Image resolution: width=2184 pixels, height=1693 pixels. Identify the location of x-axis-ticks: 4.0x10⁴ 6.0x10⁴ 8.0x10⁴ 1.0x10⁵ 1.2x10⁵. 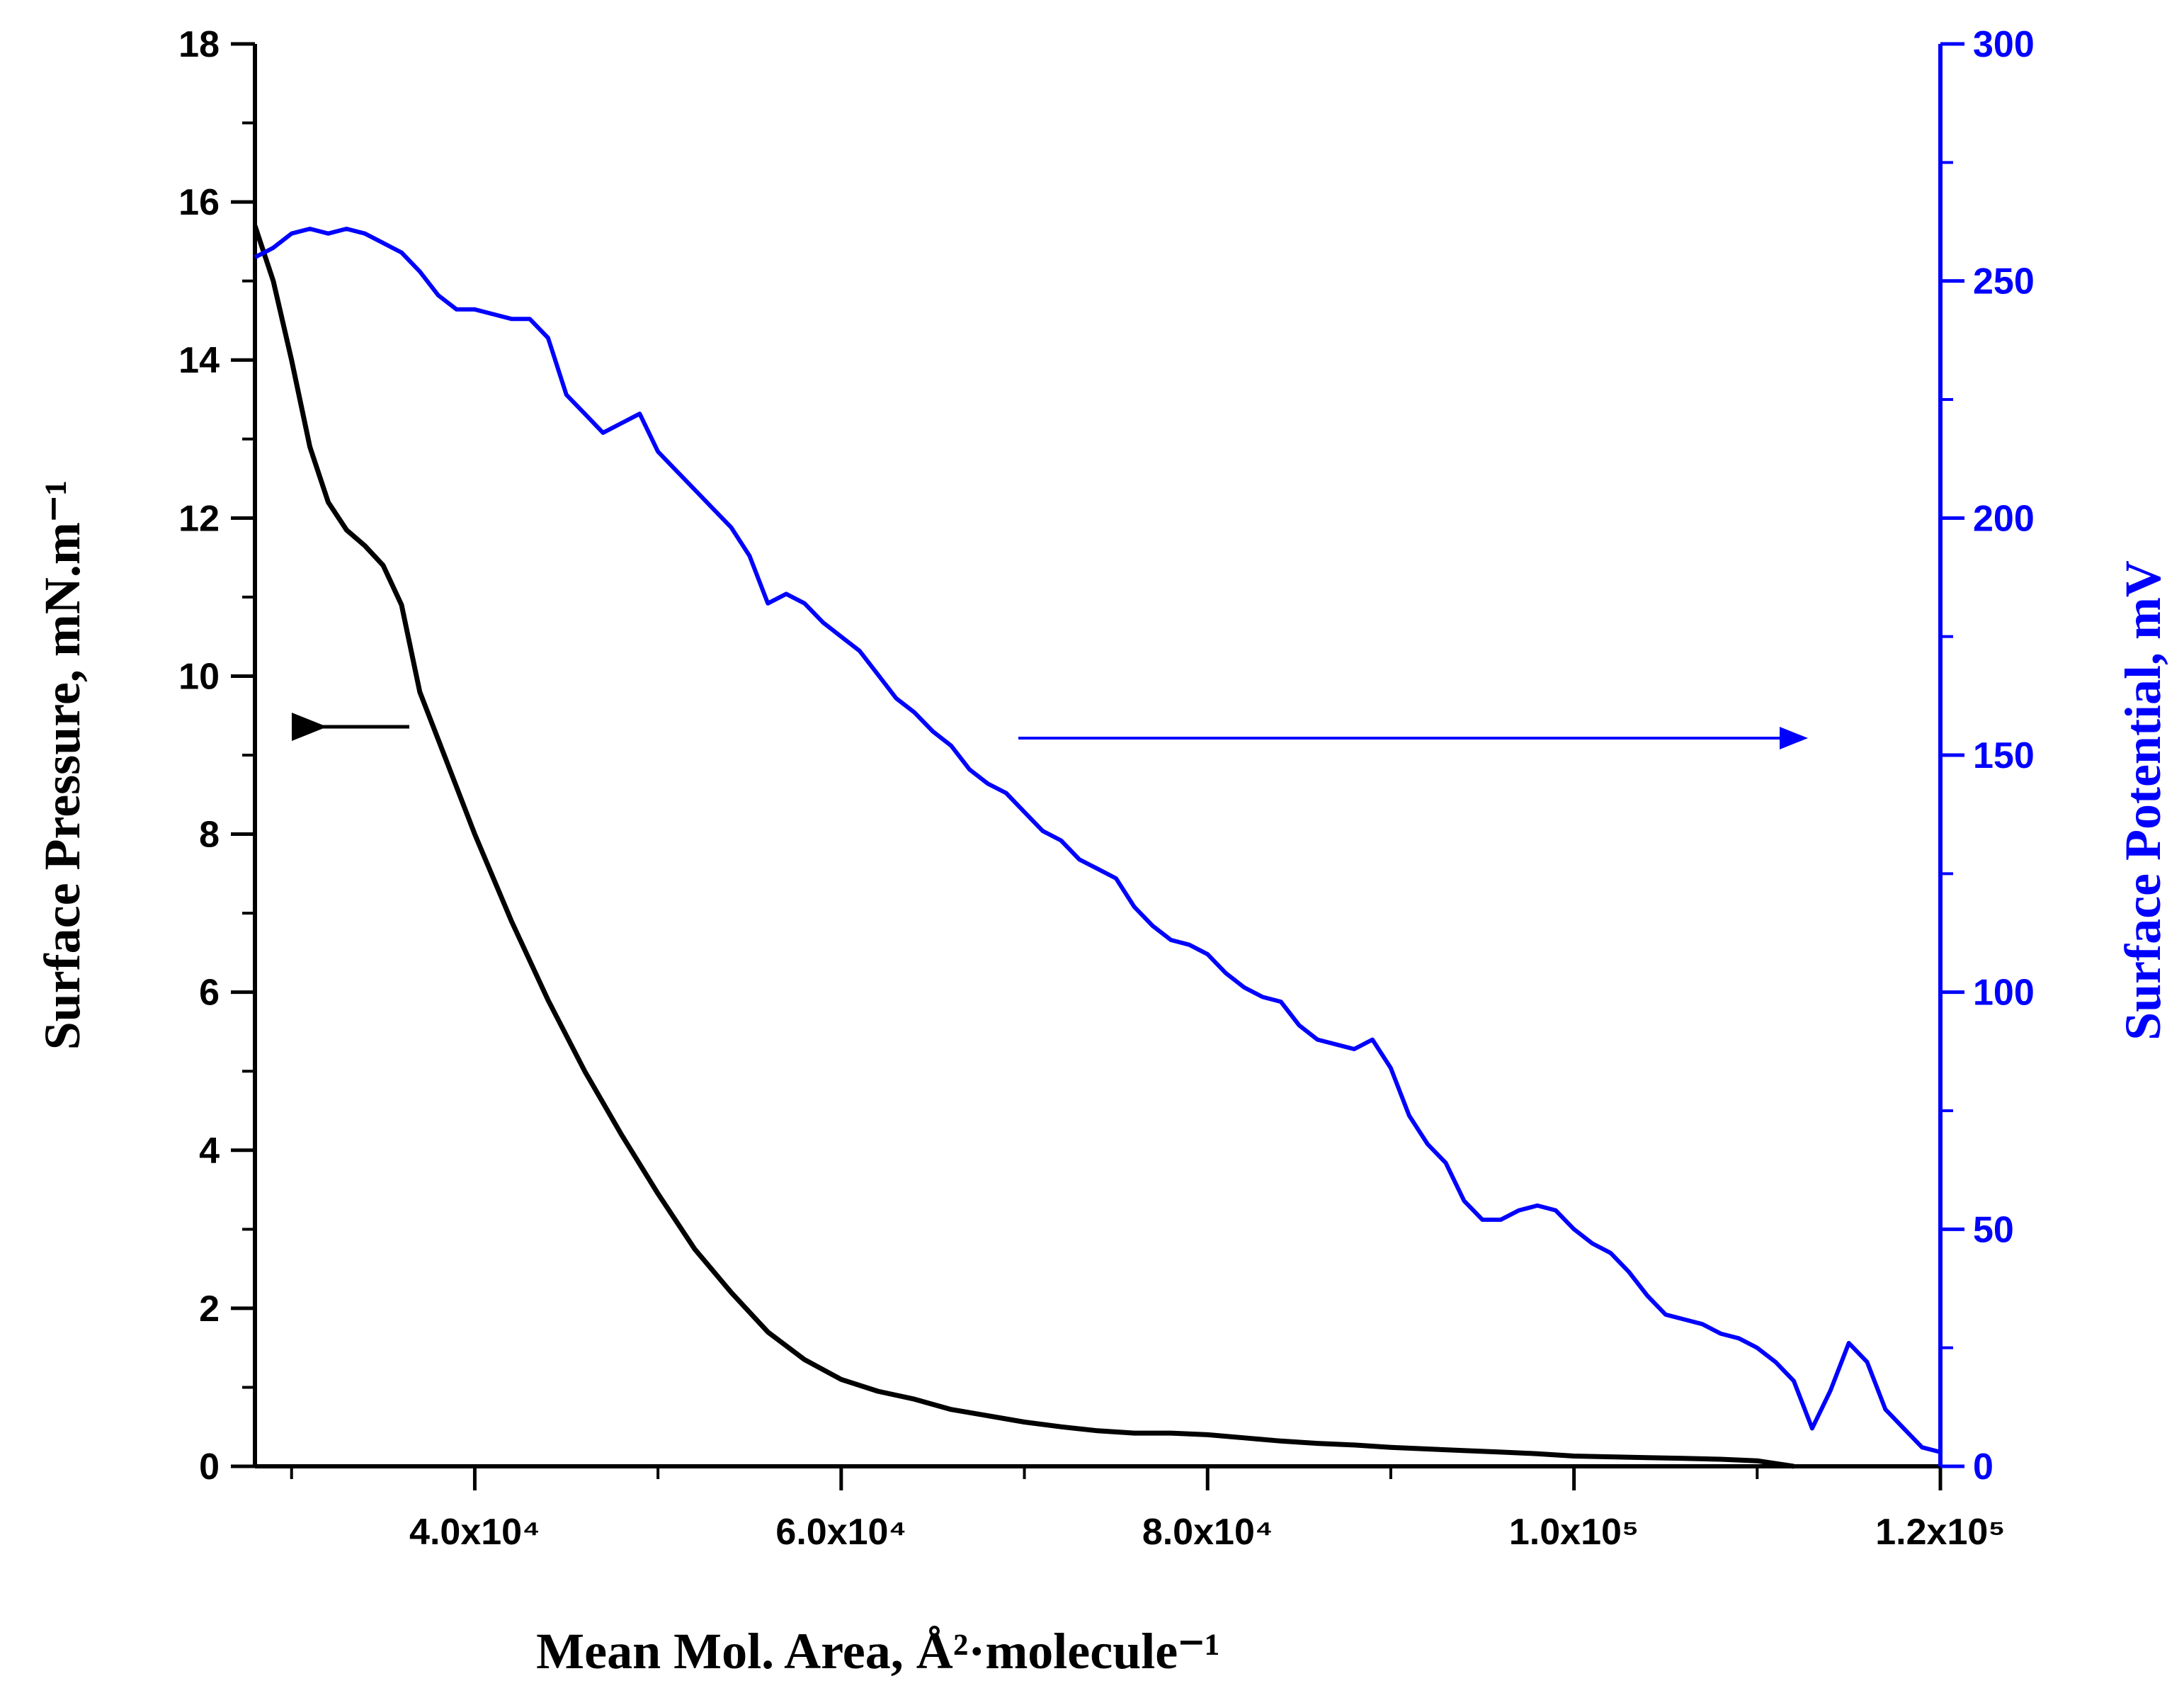
(1148, 1510).